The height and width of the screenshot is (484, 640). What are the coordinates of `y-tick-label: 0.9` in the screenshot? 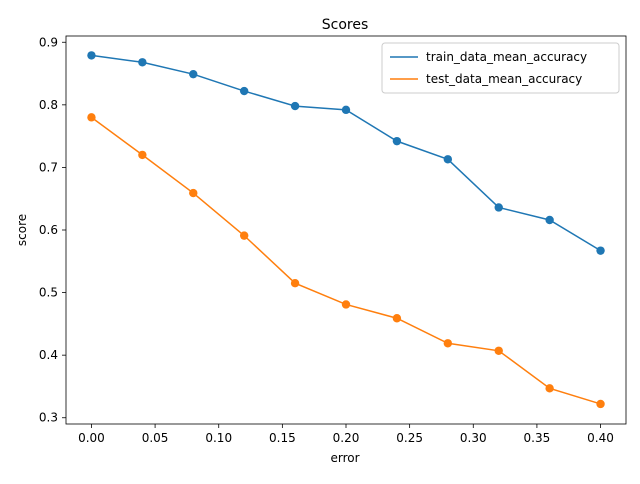 It's located at (48, 42).